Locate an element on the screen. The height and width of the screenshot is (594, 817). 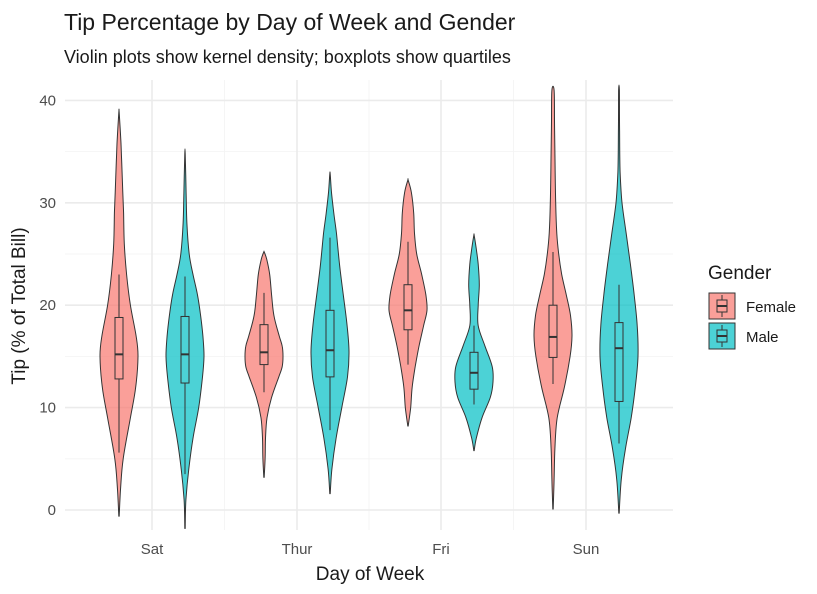
x-axis-title: Day of Week is located at coordinates (370, 574).